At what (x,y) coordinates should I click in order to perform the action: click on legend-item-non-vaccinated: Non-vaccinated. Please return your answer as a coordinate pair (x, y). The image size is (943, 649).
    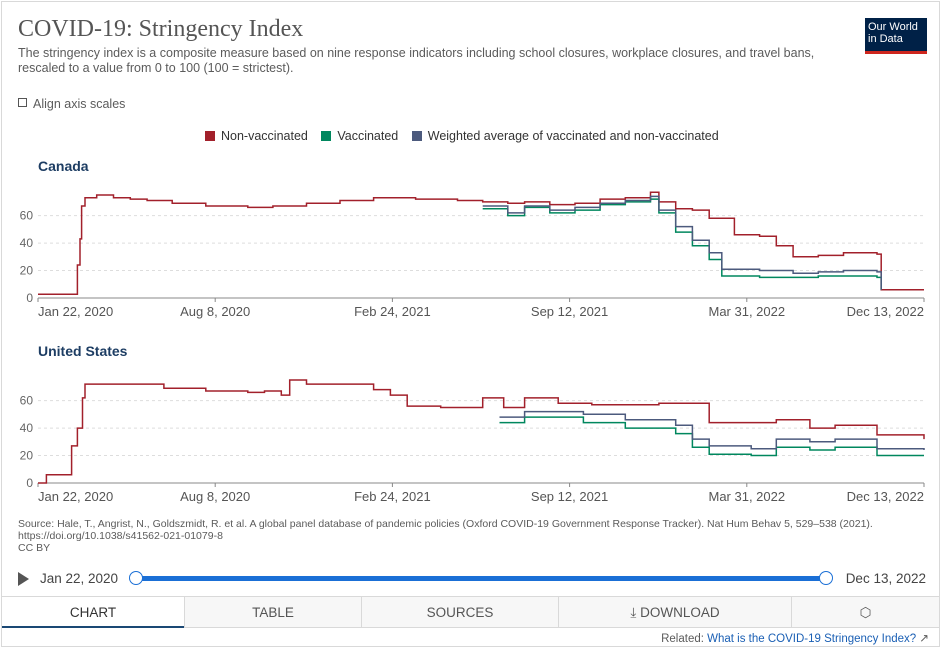
    Looking at the image, I should click on (256, 136).